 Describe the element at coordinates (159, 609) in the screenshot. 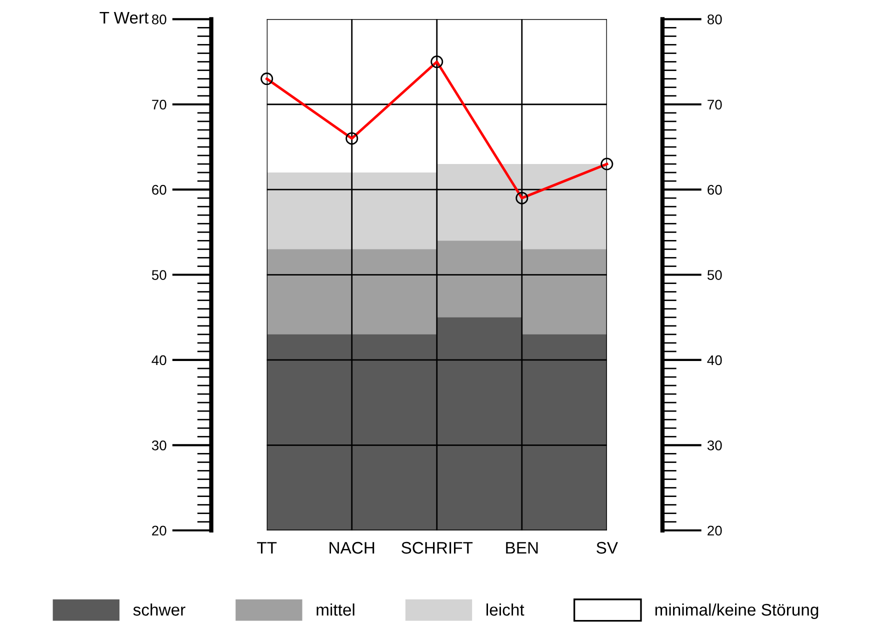

I see `legend-label: schwer` at that location.